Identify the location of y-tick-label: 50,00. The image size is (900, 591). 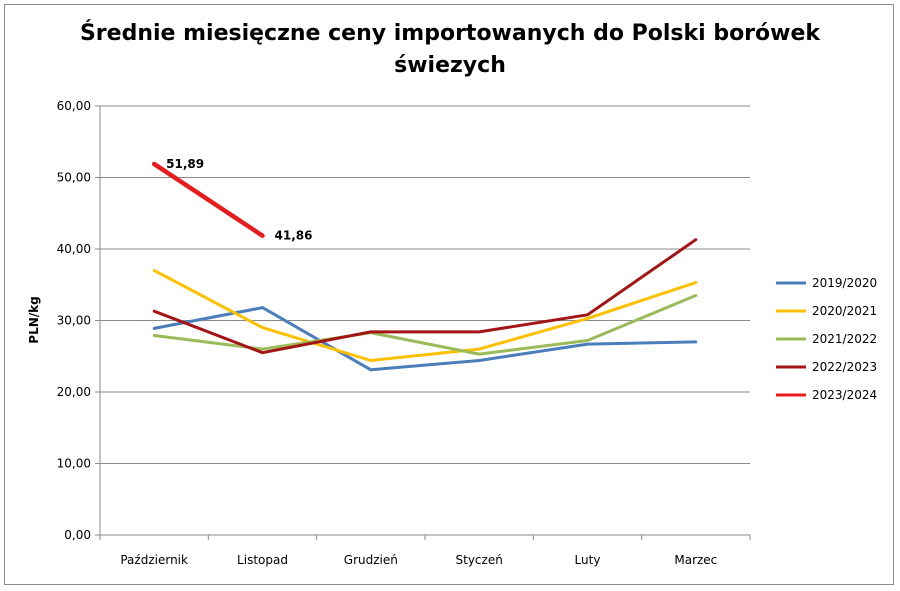
(74, 178).